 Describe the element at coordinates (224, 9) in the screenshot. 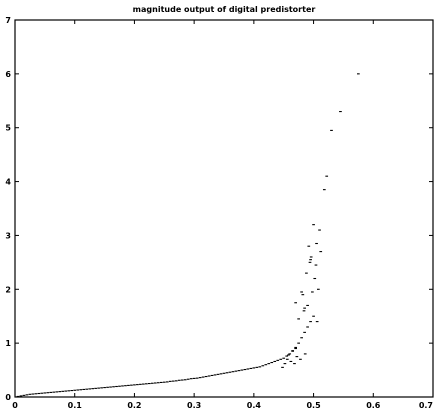

I see `chart-title: magnitude output of digital predistorter` at that location.